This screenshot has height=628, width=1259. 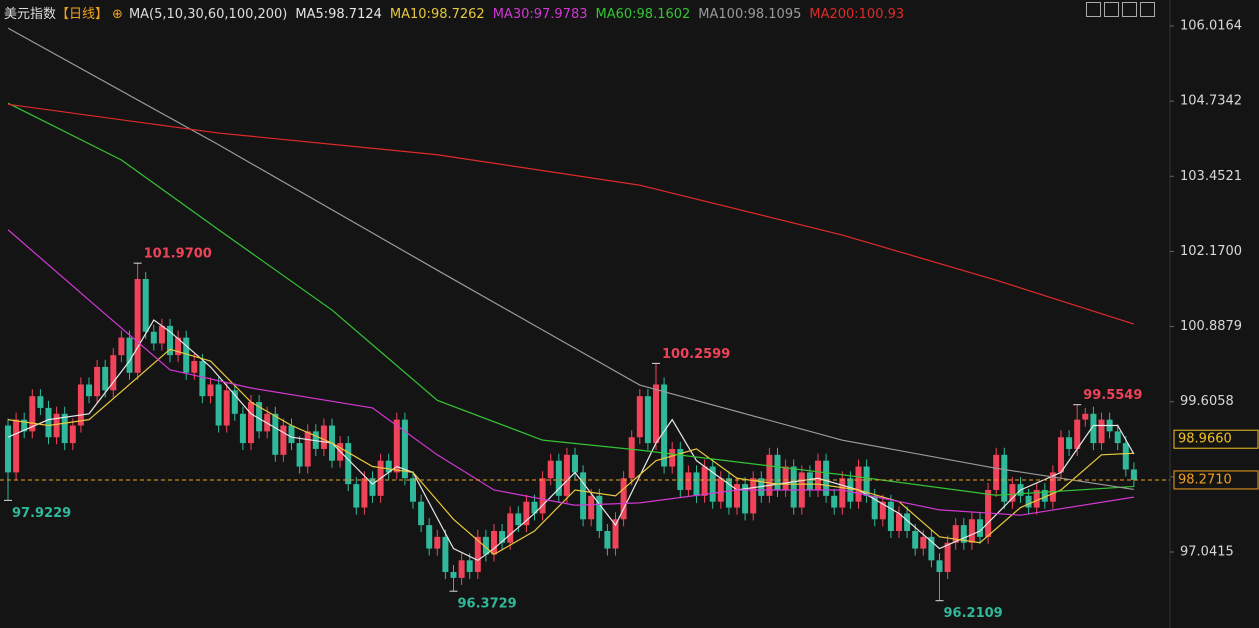 I want to click on y-tick-label: 100.8879, so click(x=1211, y=326).